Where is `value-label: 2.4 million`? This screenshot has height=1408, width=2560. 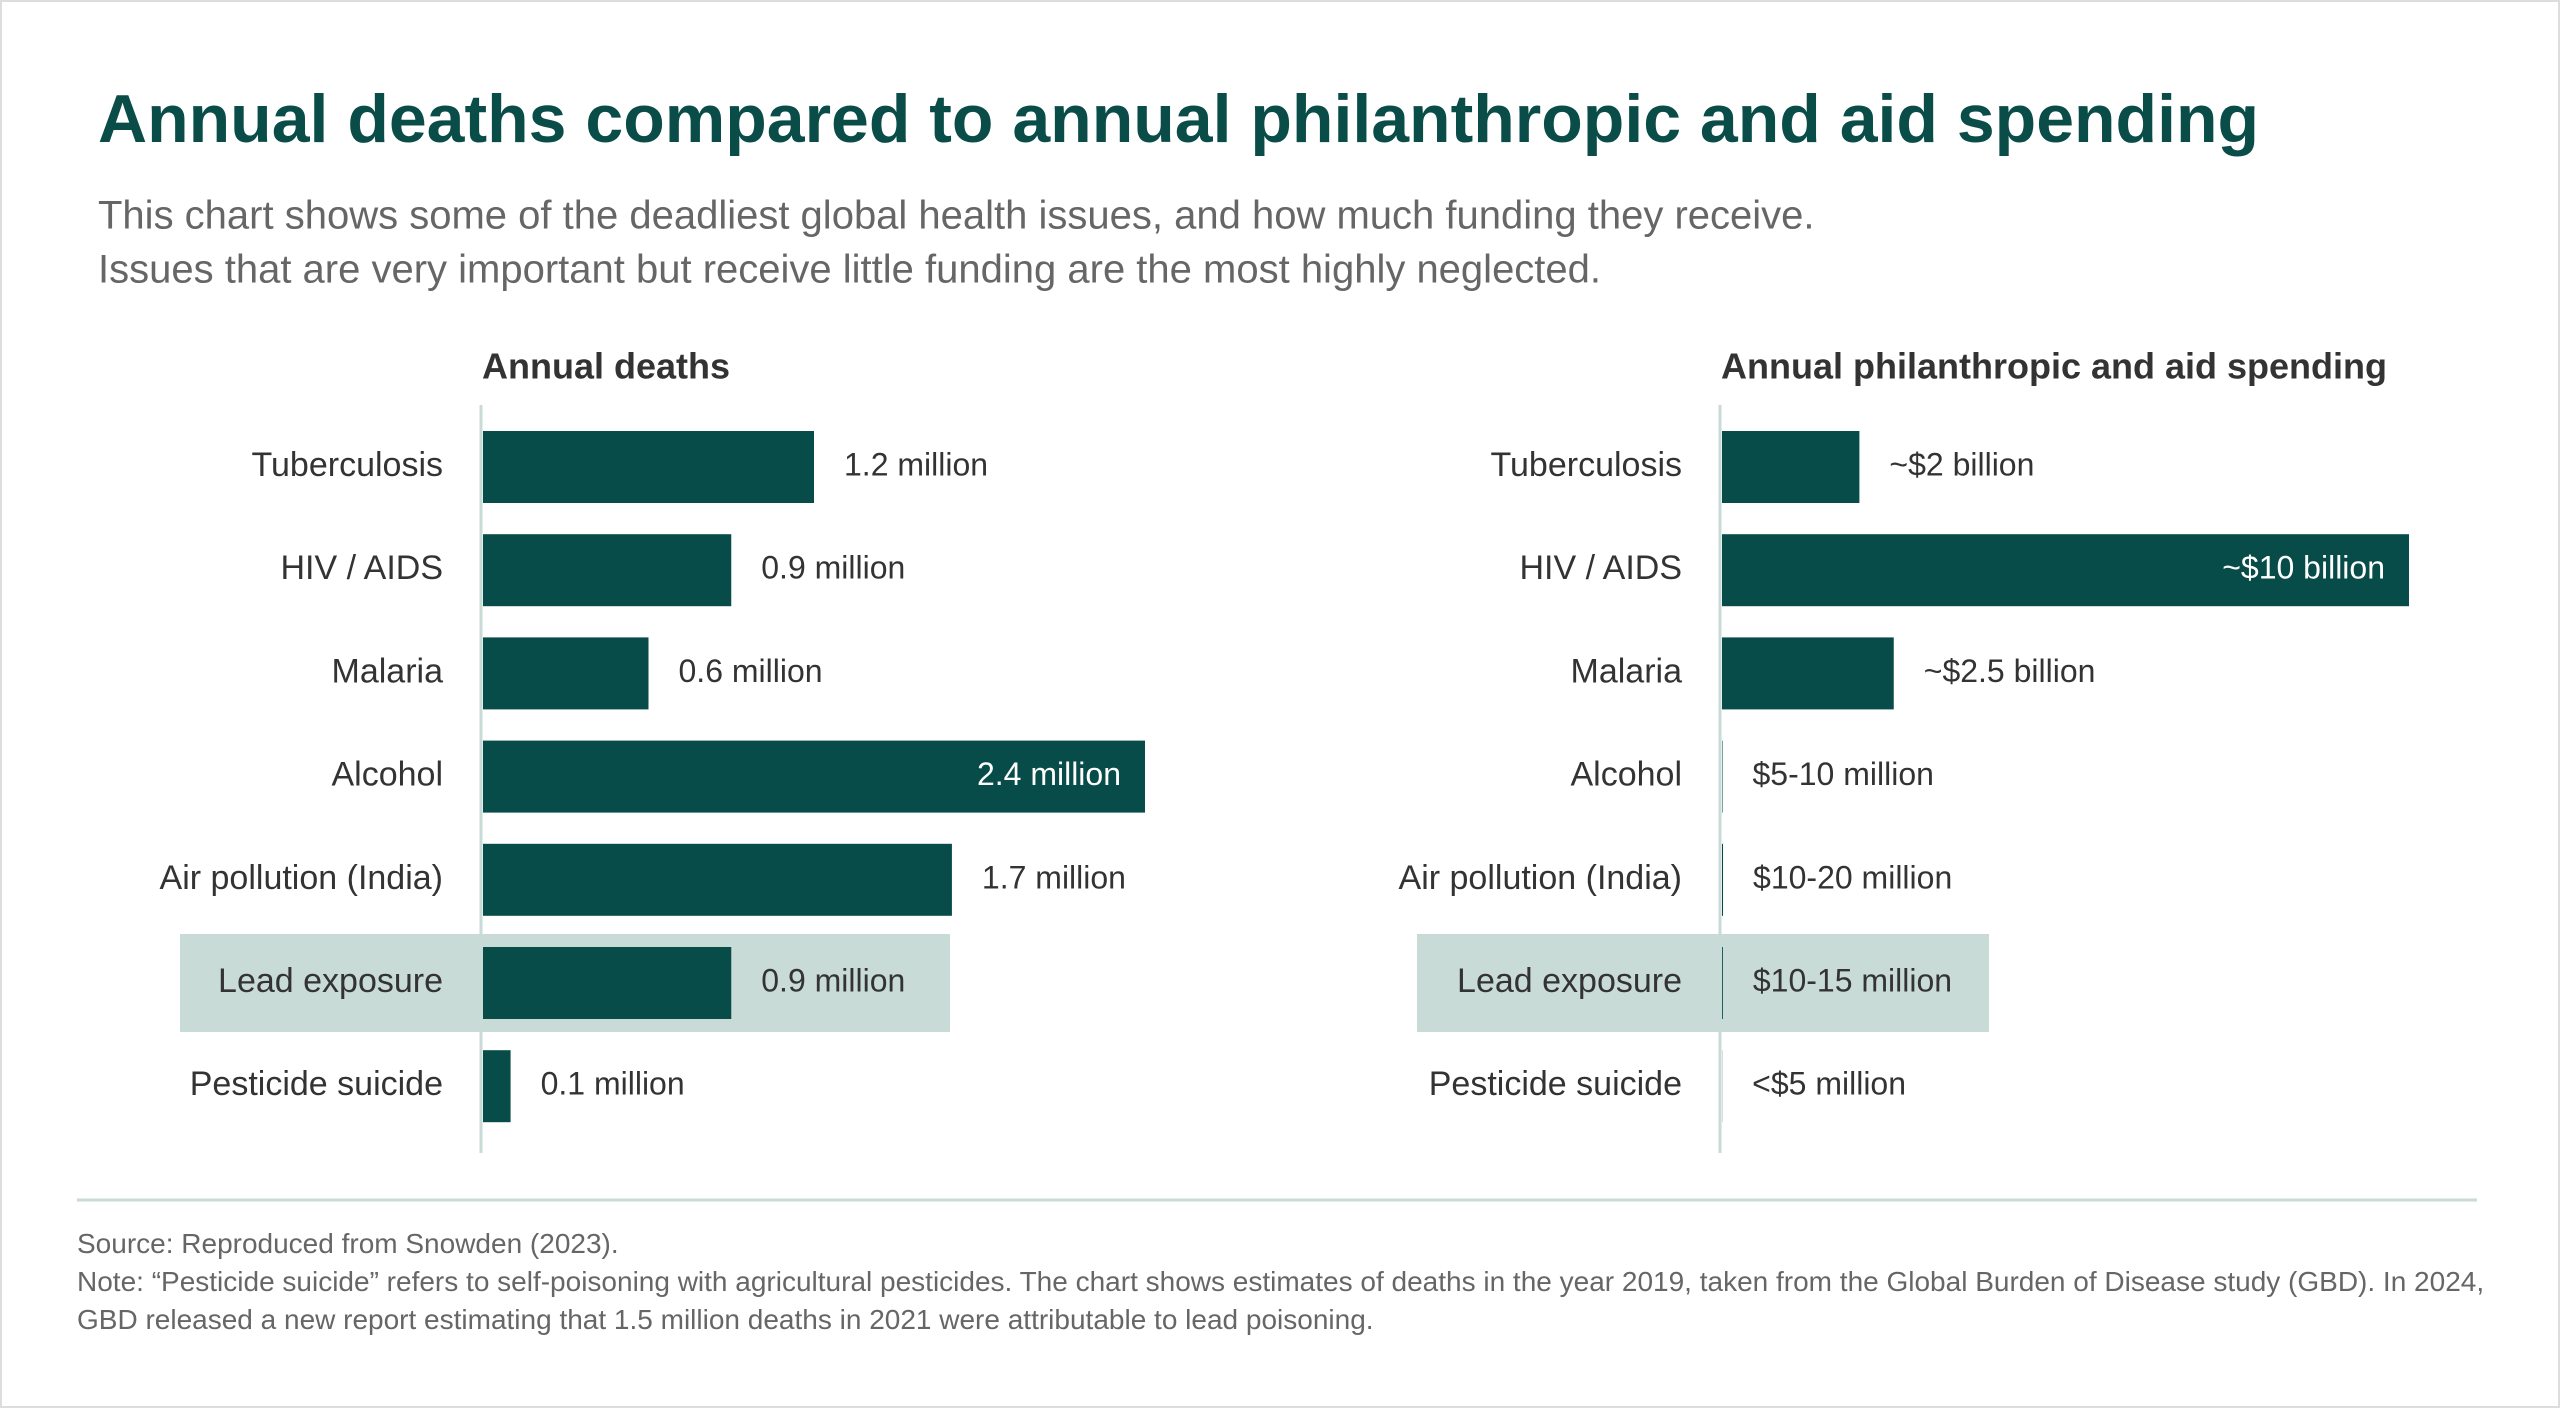 value-label: 2.4 million is located at coordinates (1049, 774).